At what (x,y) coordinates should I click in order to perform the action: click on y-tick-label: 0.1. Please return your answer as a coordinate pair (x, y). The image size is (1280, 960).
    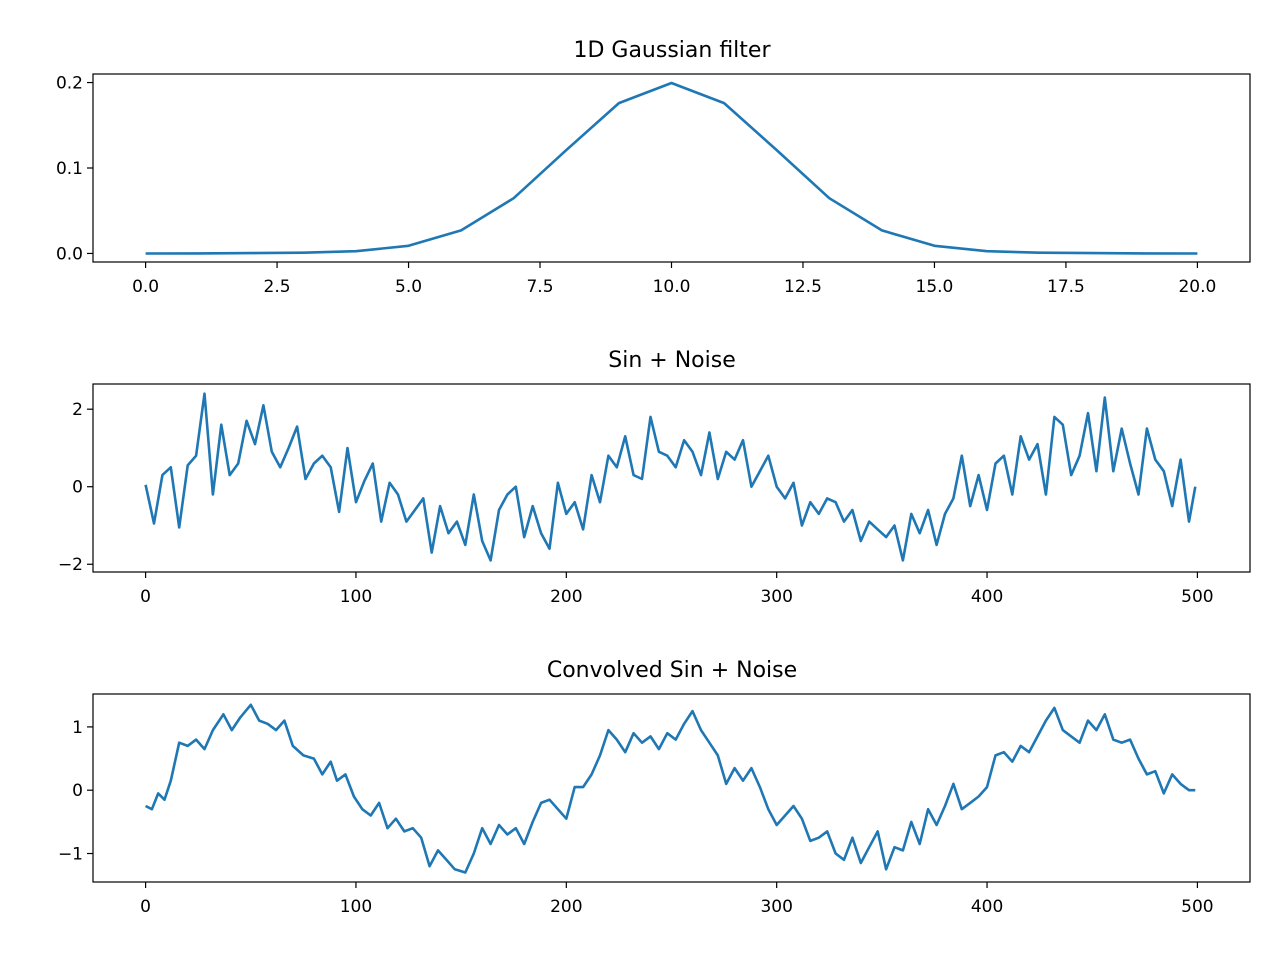
    Looking at the image, I should click on (69, 169).